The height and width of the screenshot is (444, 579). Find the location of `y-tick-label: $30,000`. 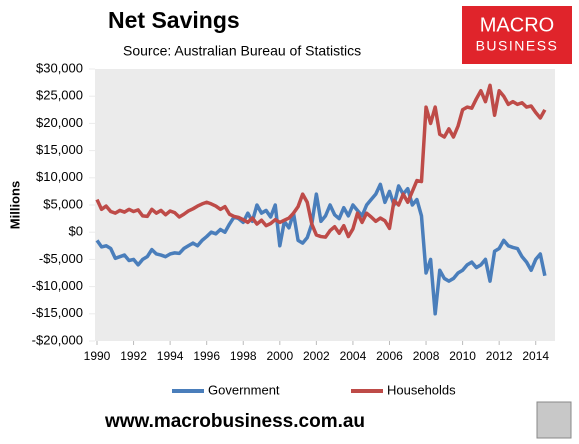

y-tick-label: $30,000 is located at coordinates (59, 67).